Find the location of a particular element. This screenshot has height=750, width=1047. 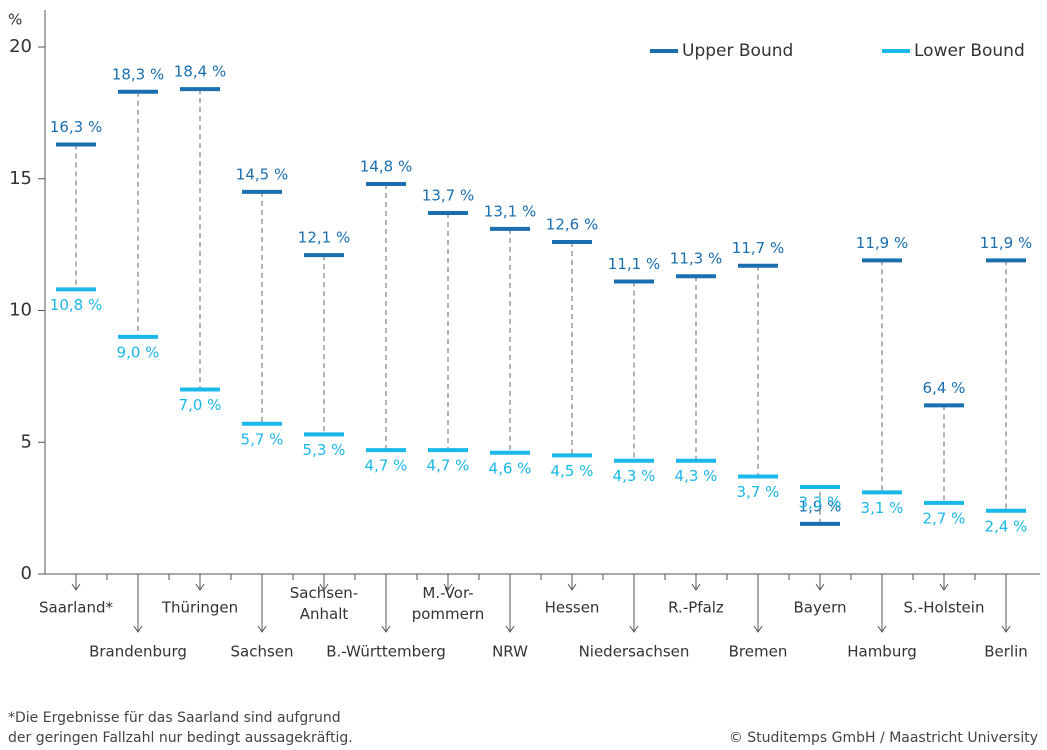

value-label: 1,9 % is located at coordinates (820, 506).